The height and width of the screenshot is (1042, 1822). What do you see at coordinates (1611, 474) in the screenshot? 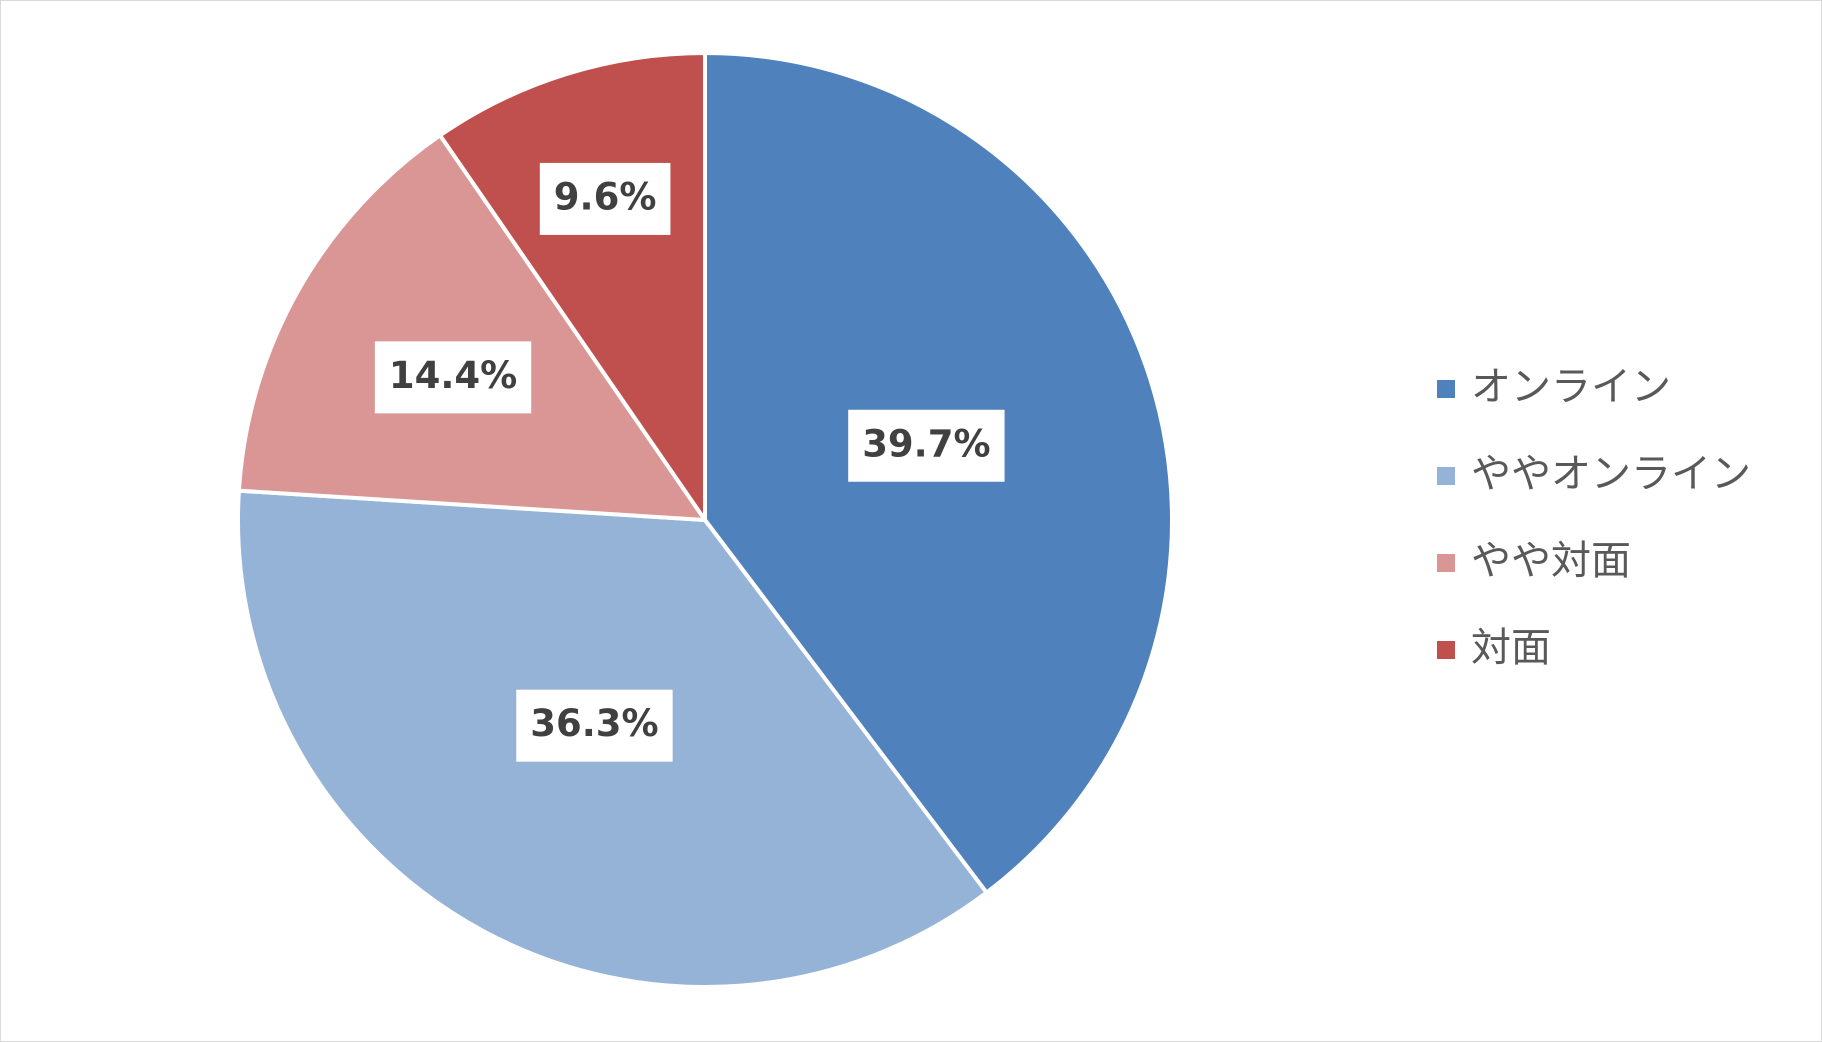
I see `legend-label: ややオンライン` at bounding box center [1611, 474].